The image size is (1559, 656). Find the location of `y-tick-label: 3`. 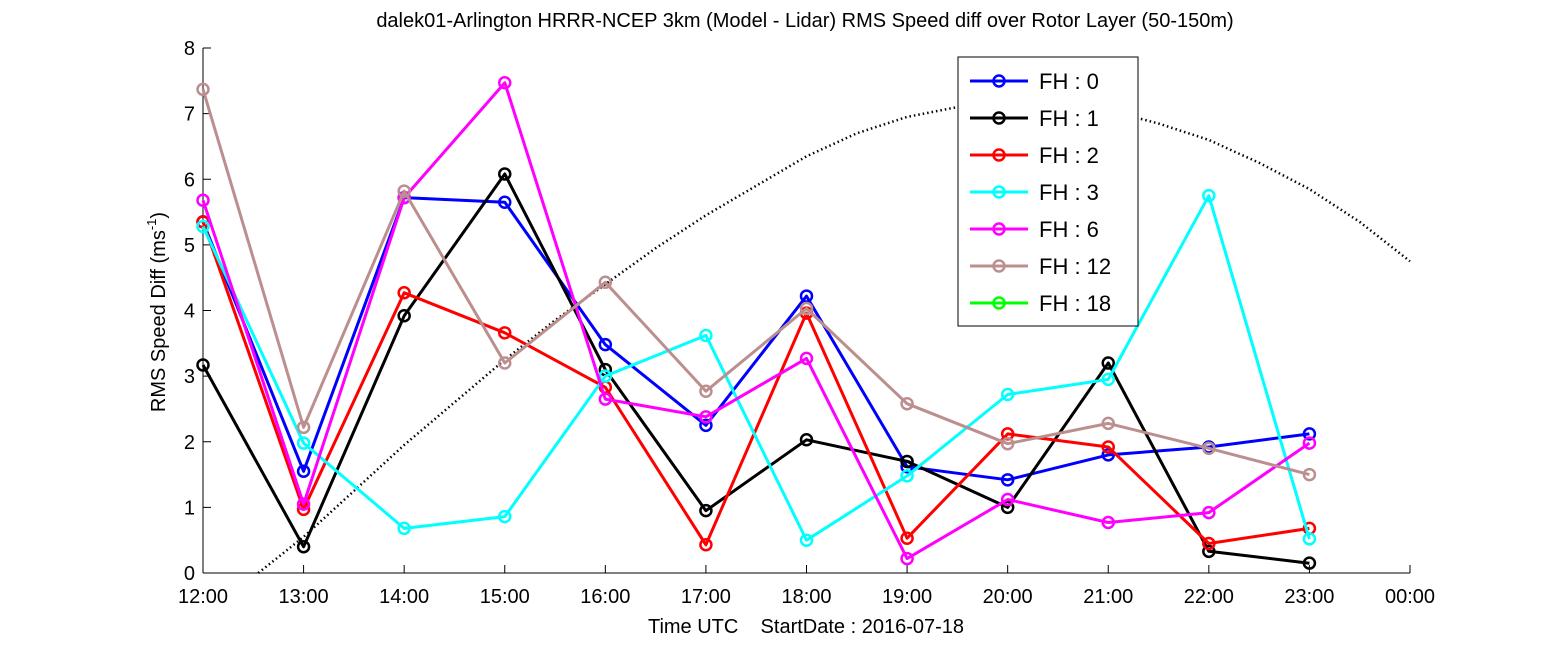

y-tick-label: 3 is located at coordinates (189, 377).